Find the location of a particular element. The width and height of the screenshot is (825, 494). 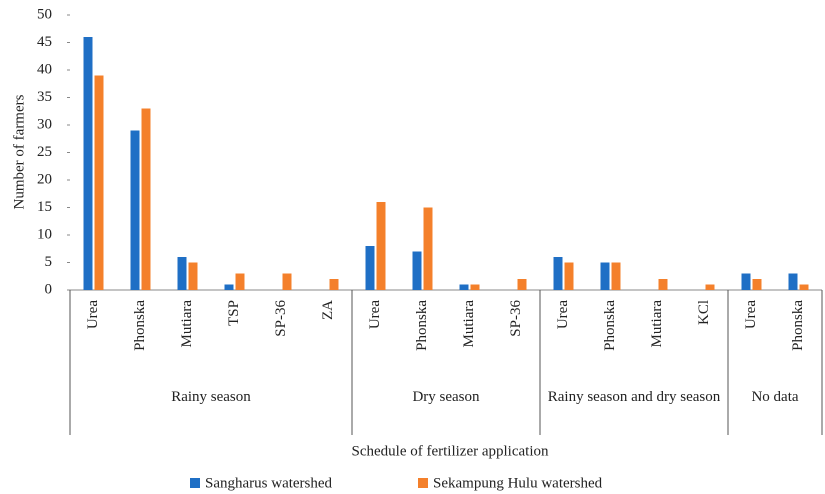

y-tick-label: 30 is located at coordinates (44, 124).